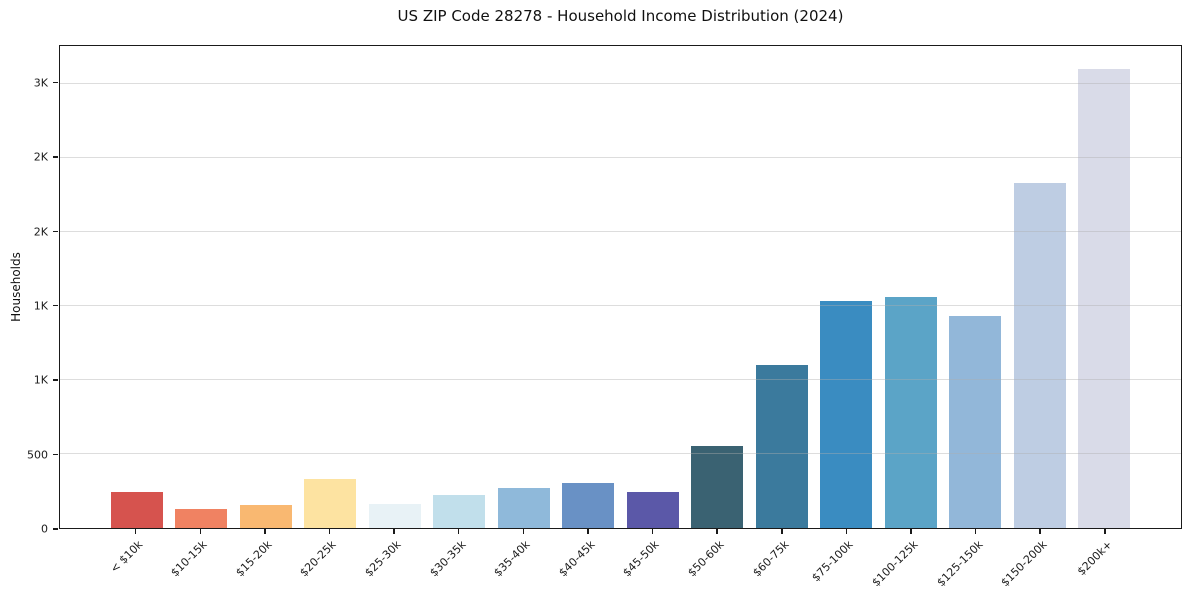  I want to click on x-tick-label: $200k+, so click(1094, 558).